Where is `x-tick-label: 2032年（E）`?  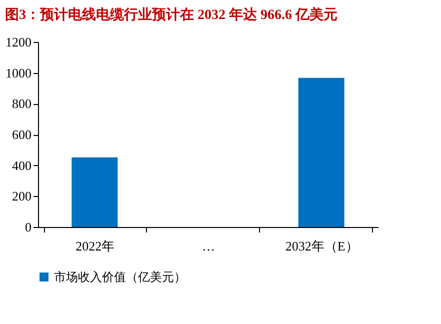
x-tick-label: 2032年（E） is located at coordinates (321, 246).